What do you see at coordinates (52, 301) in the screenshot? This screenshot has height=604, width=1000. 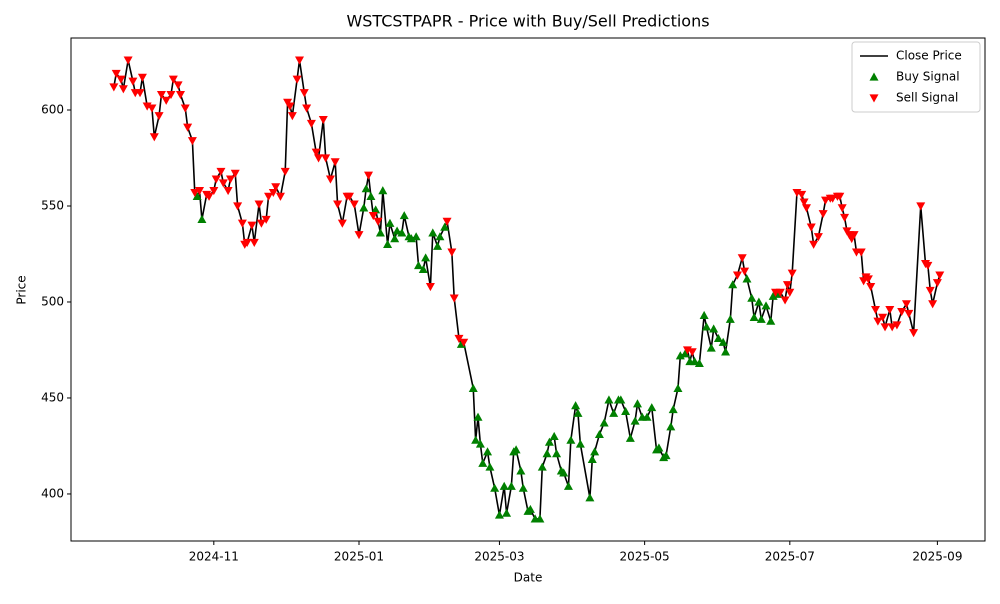 I see `y-tick-label: 500` at bounding box center [52, 301].